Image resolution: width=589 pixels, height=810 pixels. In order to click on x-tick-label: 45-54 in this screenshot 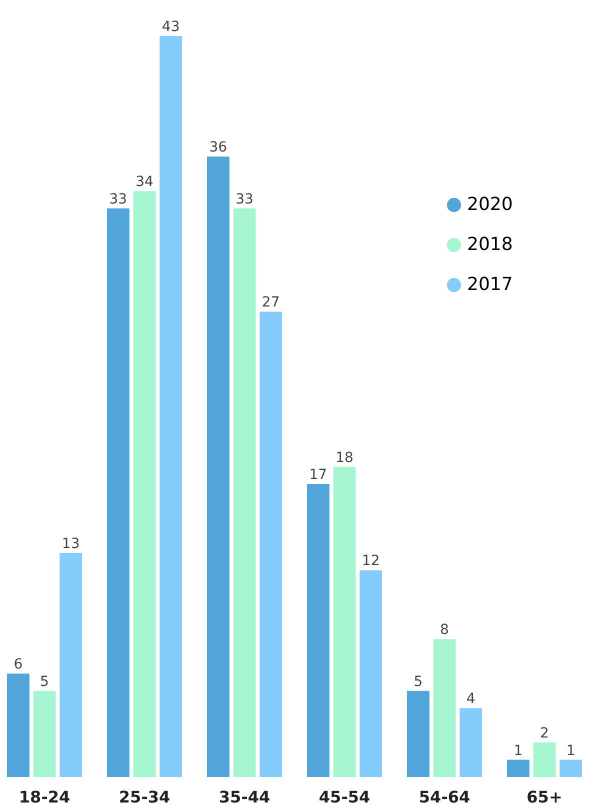, I will do `click(344, 797)`.